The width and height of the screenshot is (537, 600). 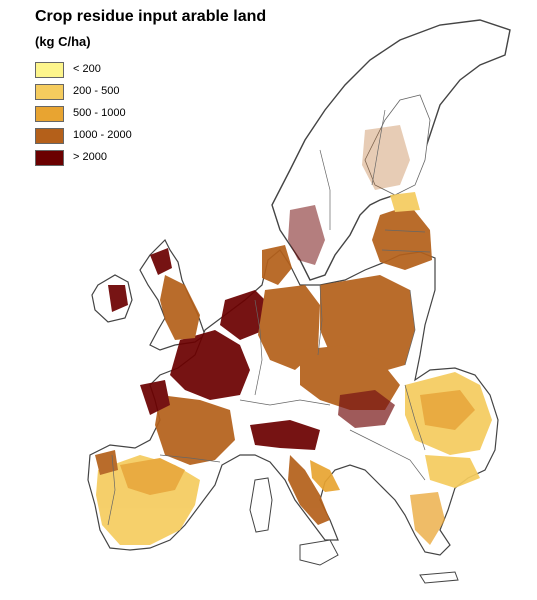 What do you see at coordinates (309, 490) in the screenshot?
I see `italy-south-patch` at bounding box center [309, 490].